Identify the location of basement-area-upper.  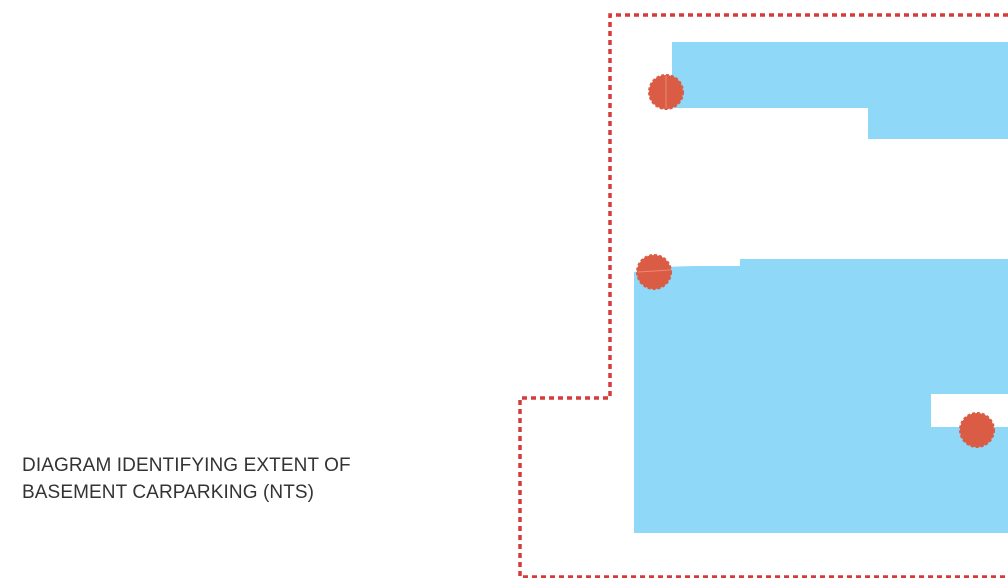
(840, 90).